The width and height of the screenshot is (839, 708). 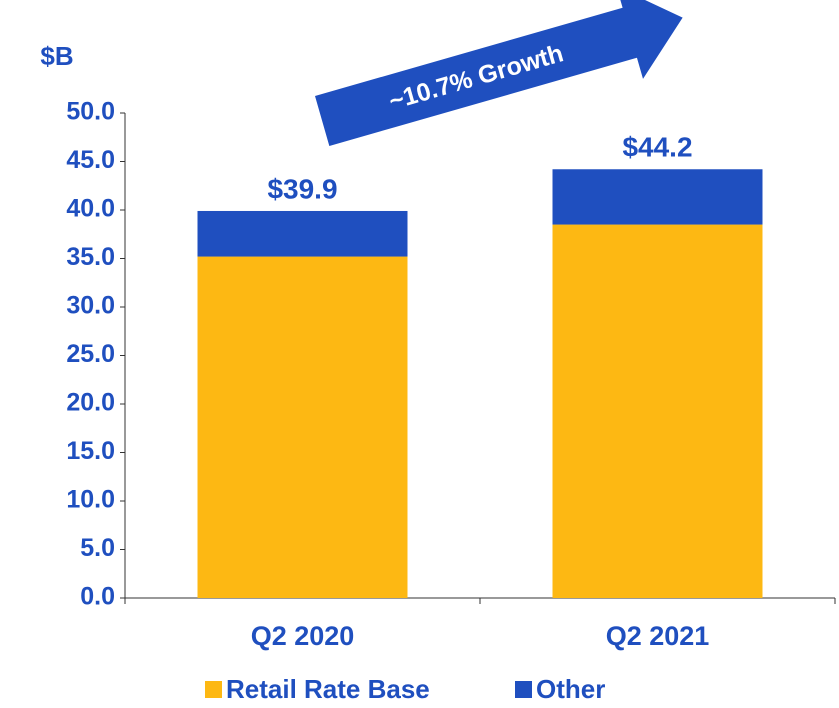 What do you see at coordinates (499, 73) in the screenshot?
I see `arrow-shape` at bounding box center [499, 73].